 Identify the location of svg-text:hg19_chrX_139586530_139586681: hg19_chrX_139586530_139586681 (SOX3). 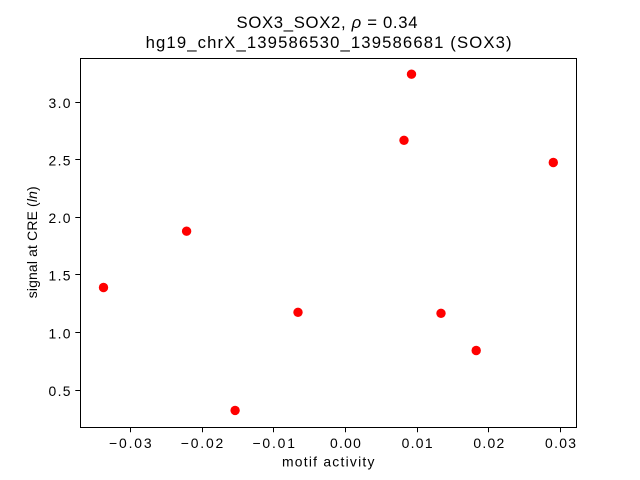
(329, 42).